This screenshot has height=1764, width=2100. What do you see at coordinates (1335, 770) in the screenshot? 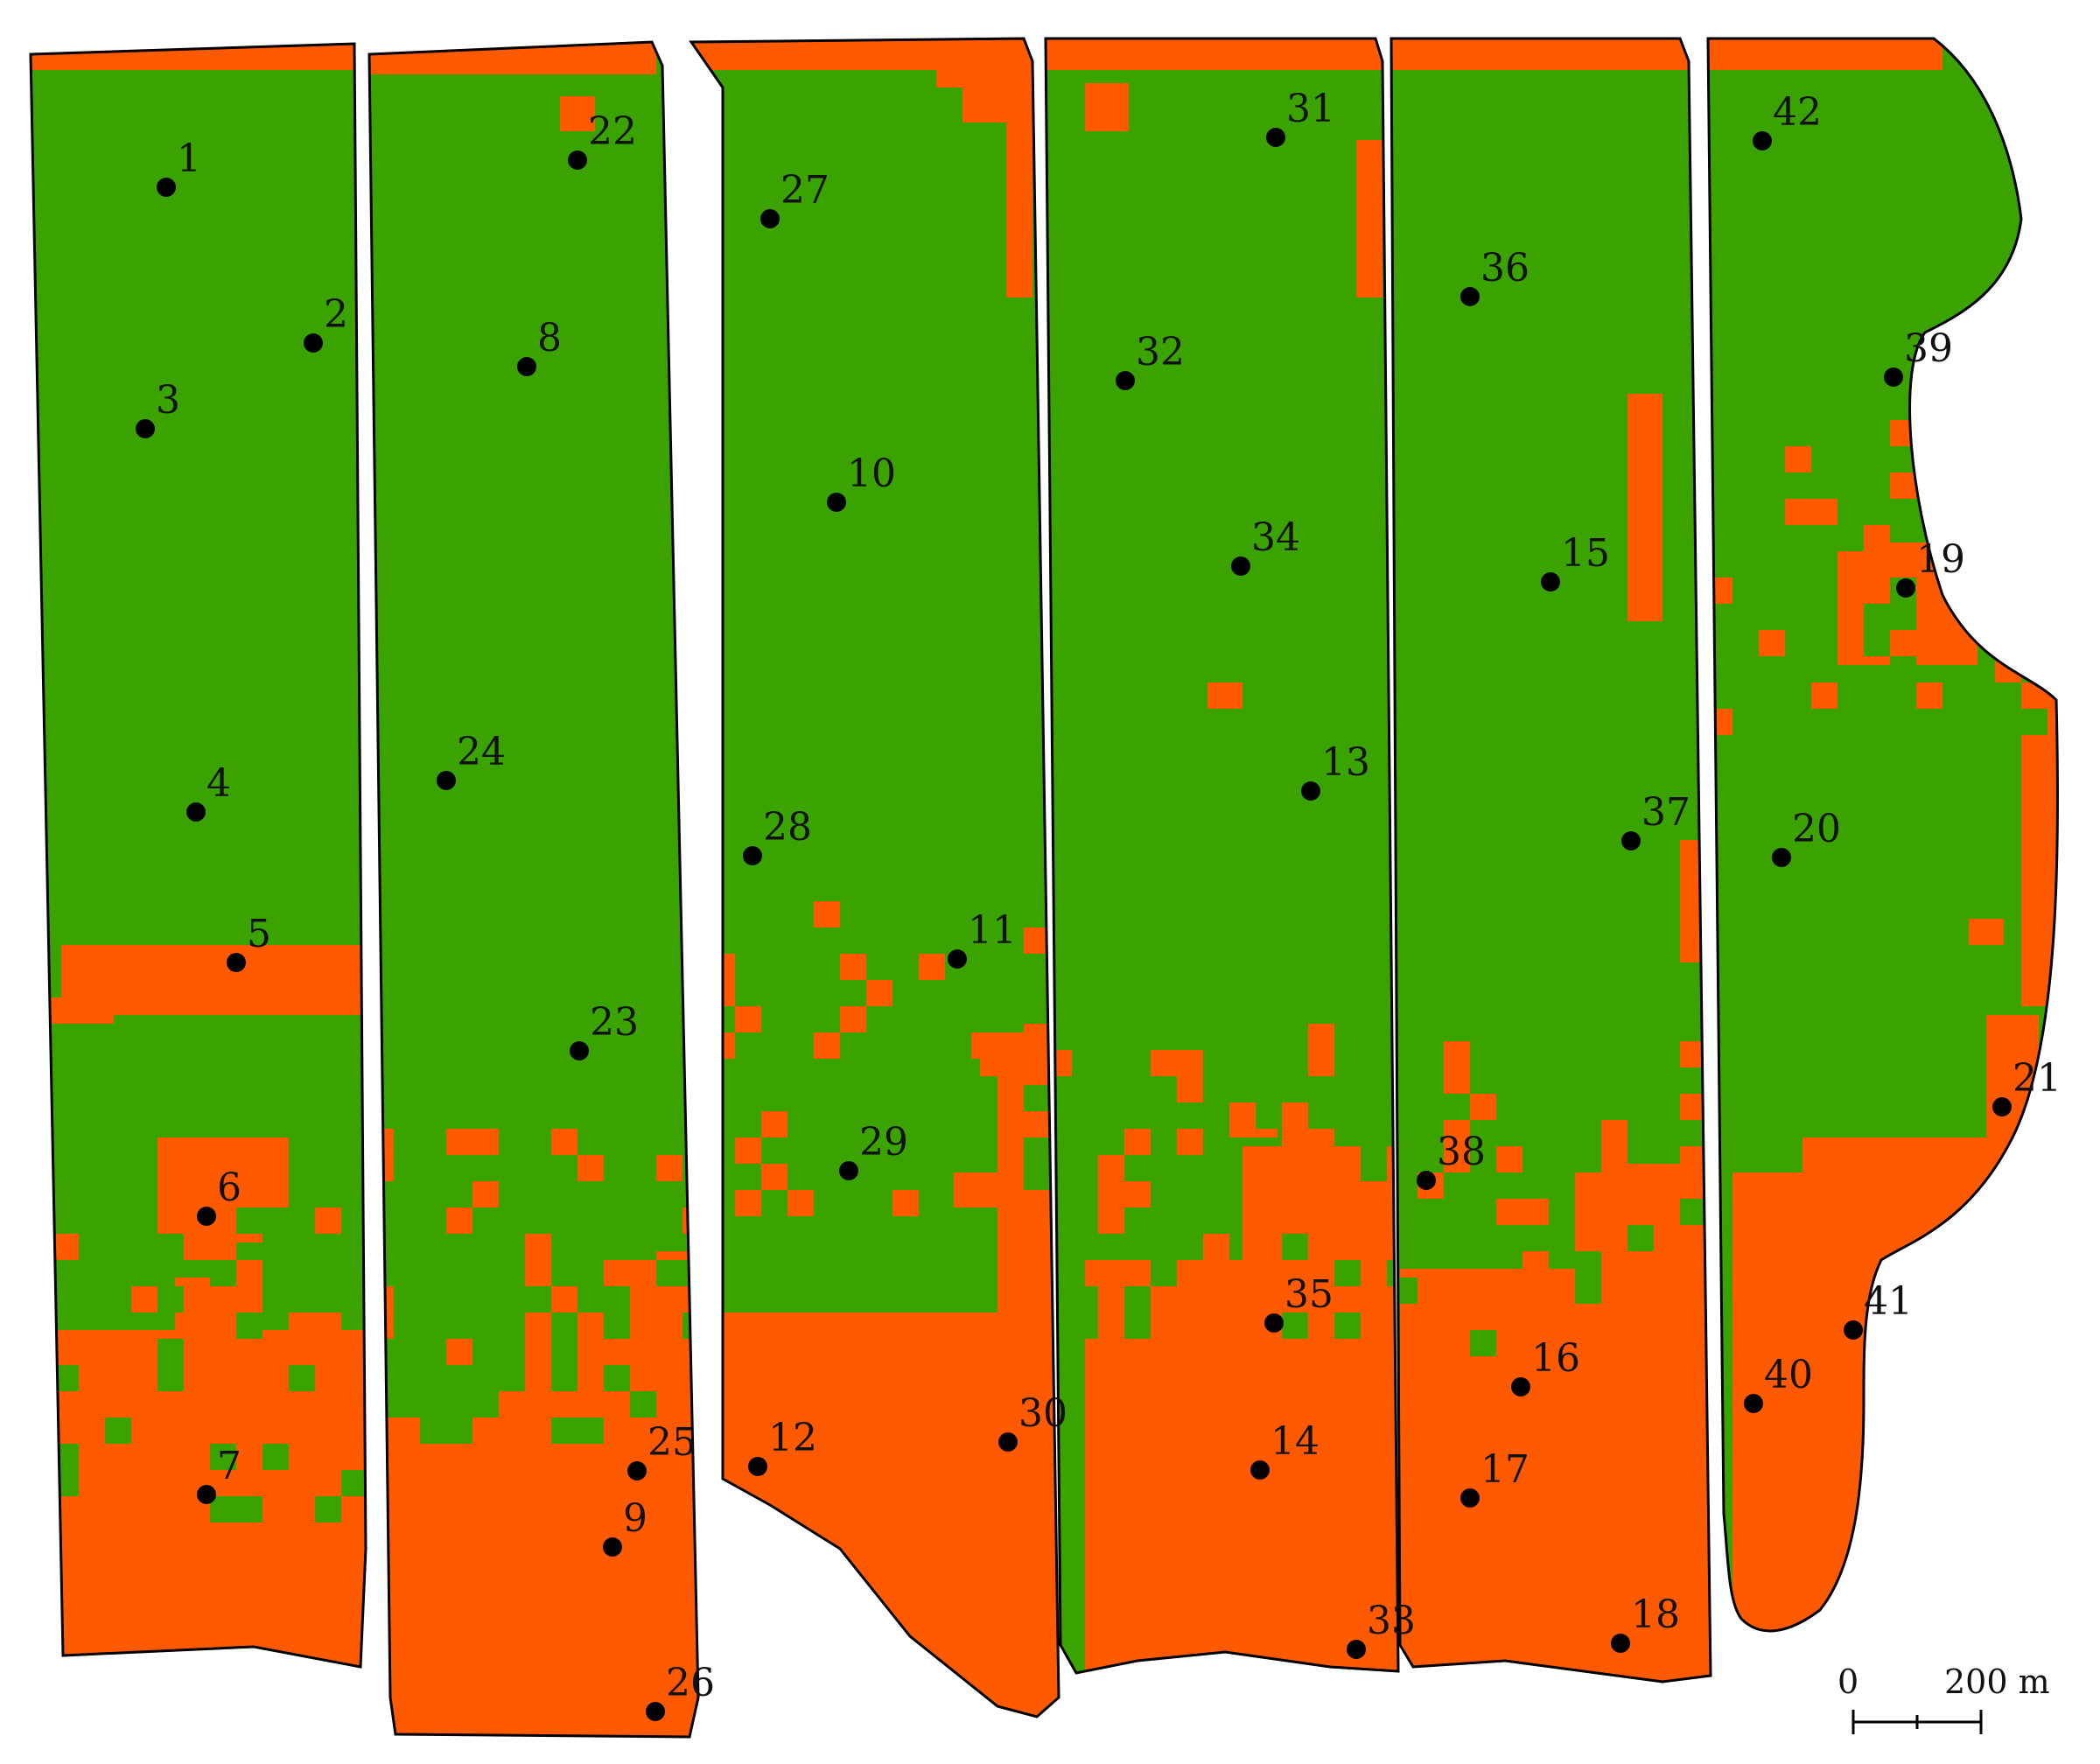
I see `sample-point-13: 13` at bounding box center [1335, 770].